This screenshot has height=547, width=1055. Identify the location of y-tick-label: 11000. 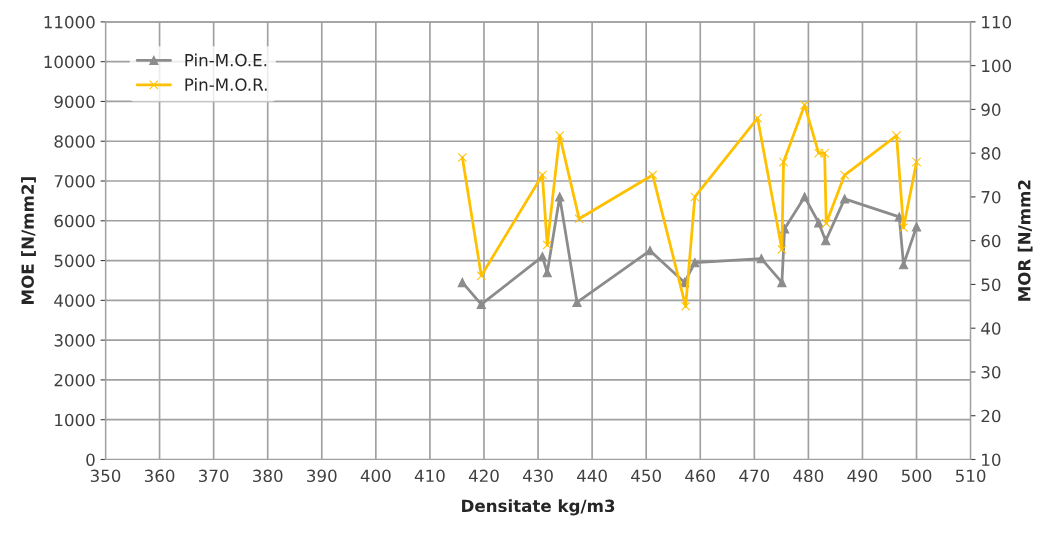
(69, 22).